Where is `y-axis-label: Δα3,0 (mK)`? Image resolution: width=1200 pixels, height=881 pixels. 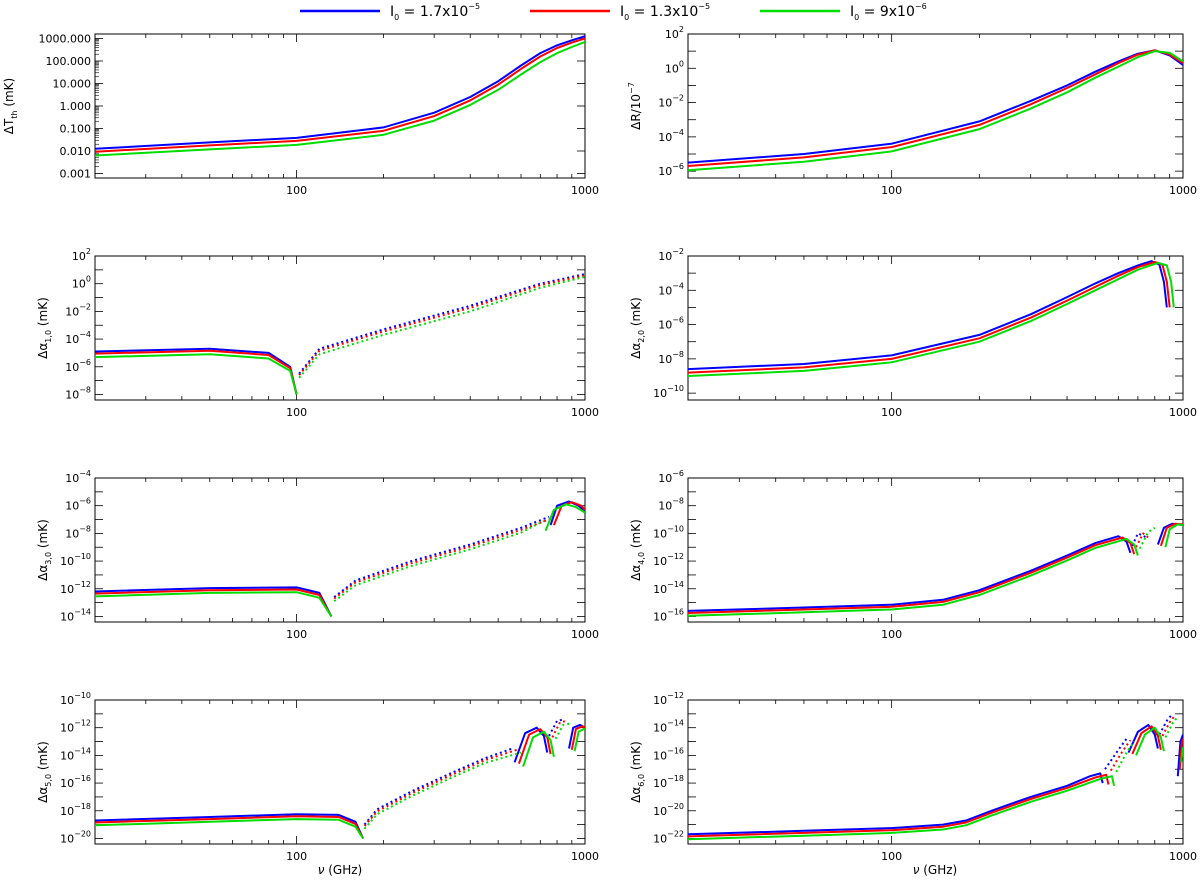 y-axis-label: Δα3,0 (mK) is located at coordinates (44, 550).